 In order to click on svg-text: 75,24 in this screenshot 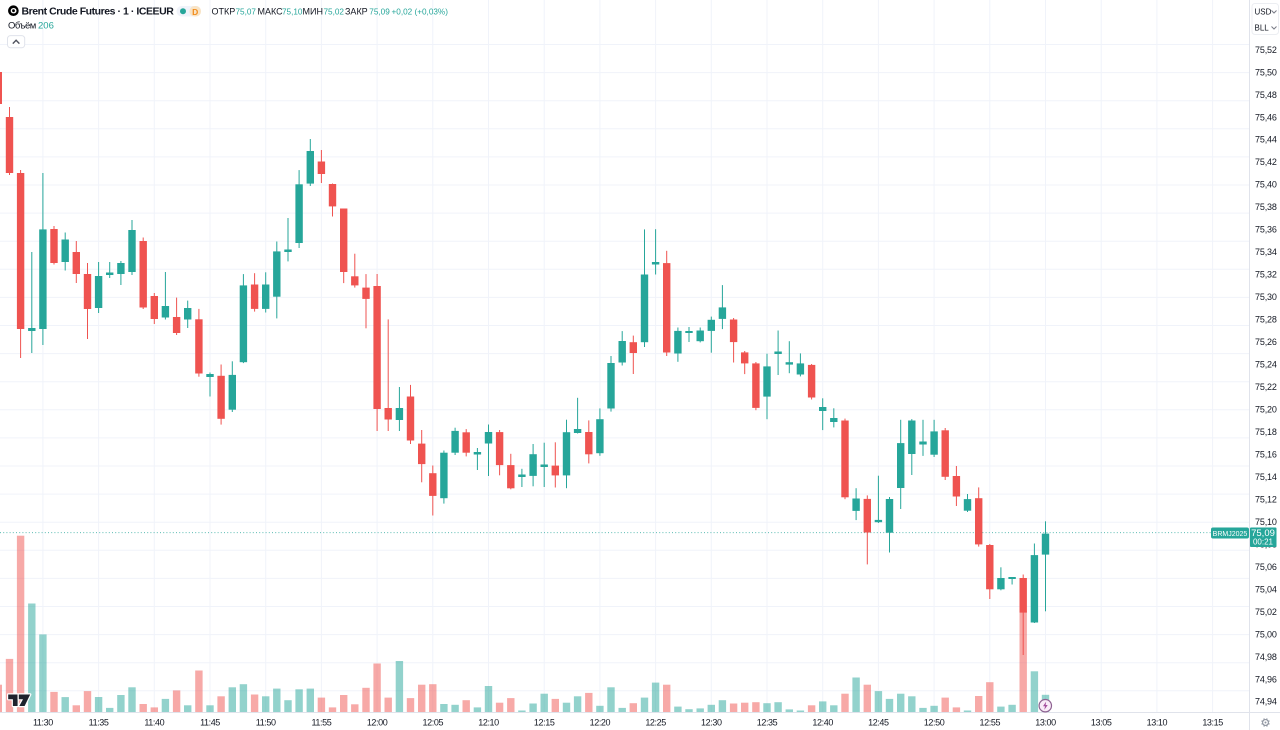, I will do `click(1266, 365)`.